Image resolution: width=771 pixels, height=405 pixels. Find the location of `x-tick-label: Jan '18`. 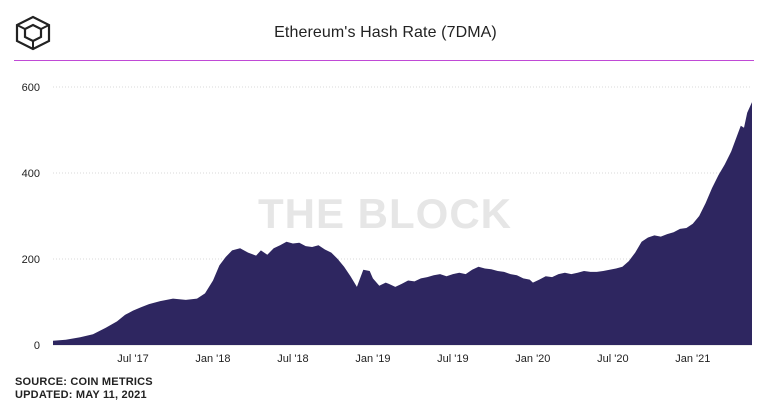

x-tick-label: Jan '18 is located at coordinates (212, 359).